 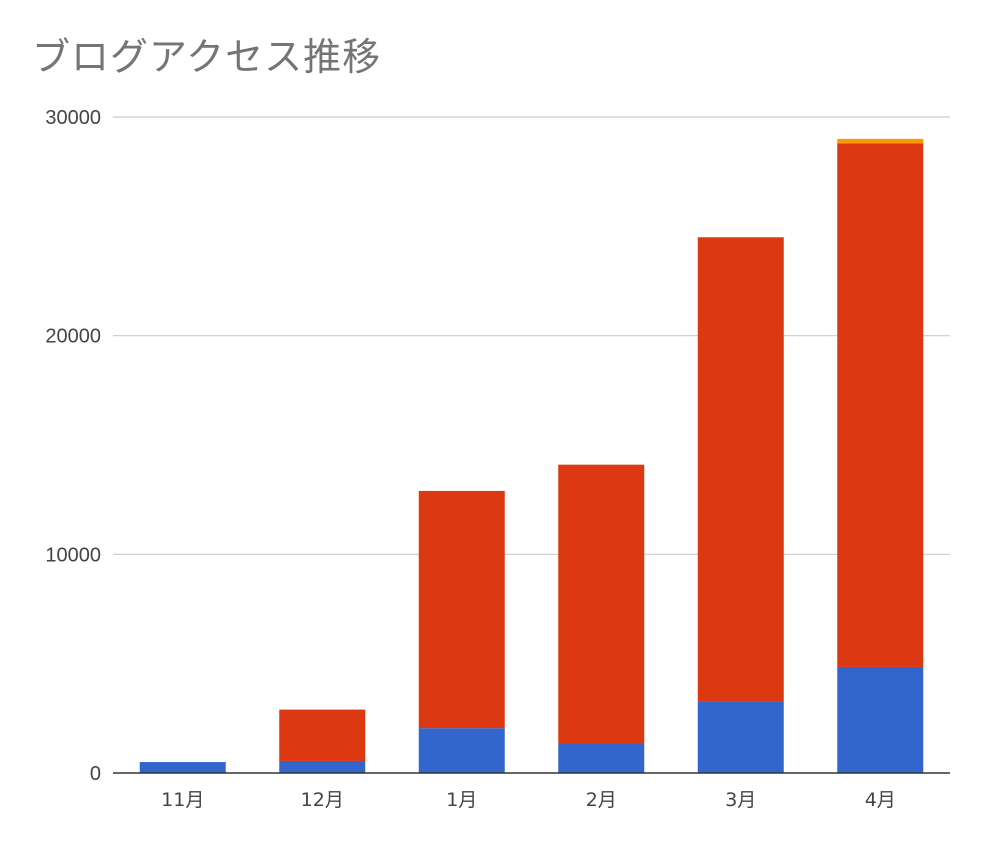 I want to click on y-tick-label: 20000, so click(x=73, y=337).